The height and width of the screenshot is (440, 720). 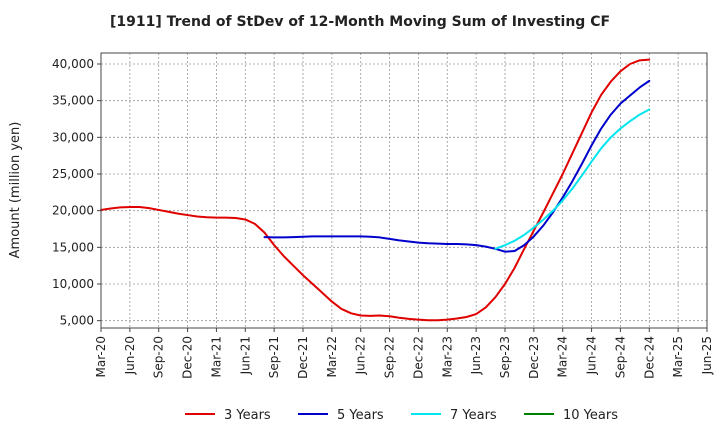 I want to click on y-tick-label: 20,000, so click(x=73, y=211).